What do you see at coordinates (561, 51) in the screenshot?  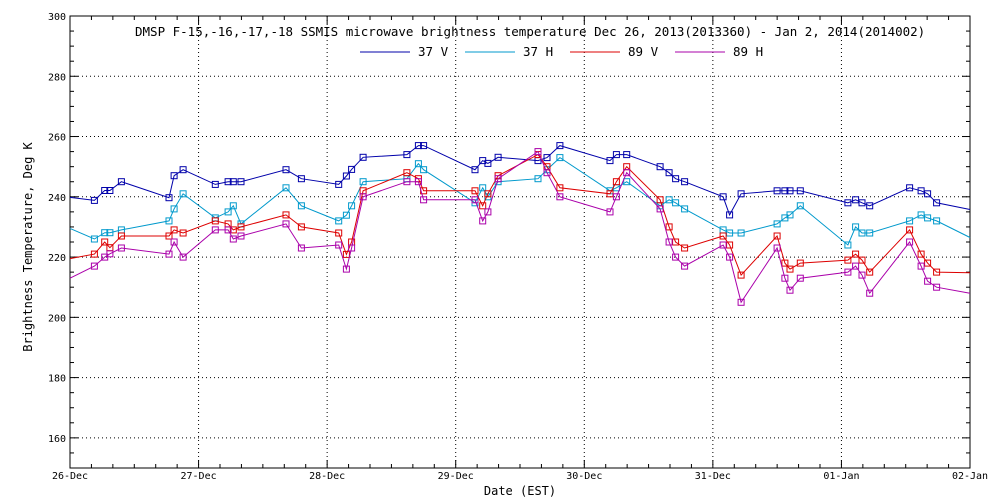 I see `legend: 37 V 37 H 89 V 89 H` at bounding box center [561, 51].